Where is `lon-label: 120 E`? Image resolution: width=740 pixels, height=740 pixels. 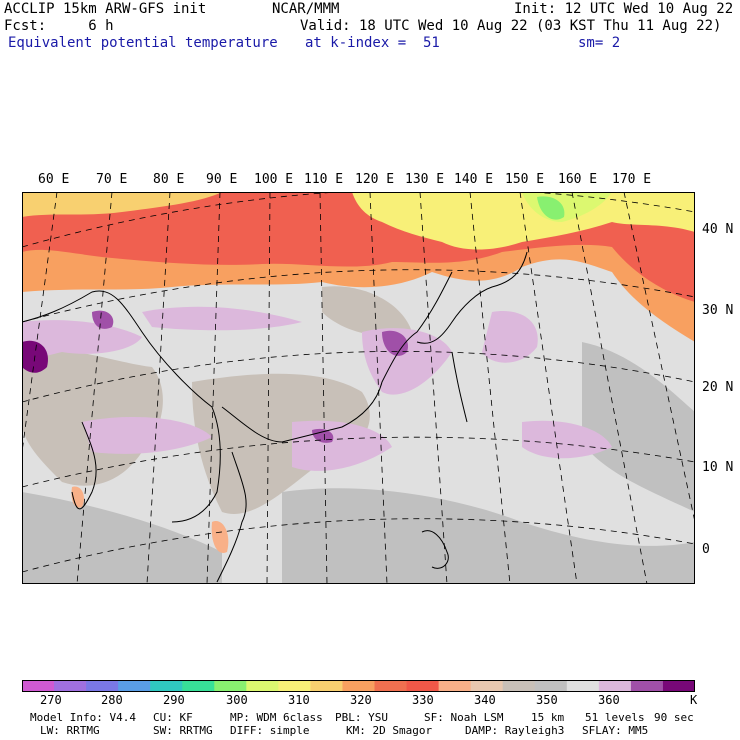 lon-label: 120 E is located at coordinates (375, 179).